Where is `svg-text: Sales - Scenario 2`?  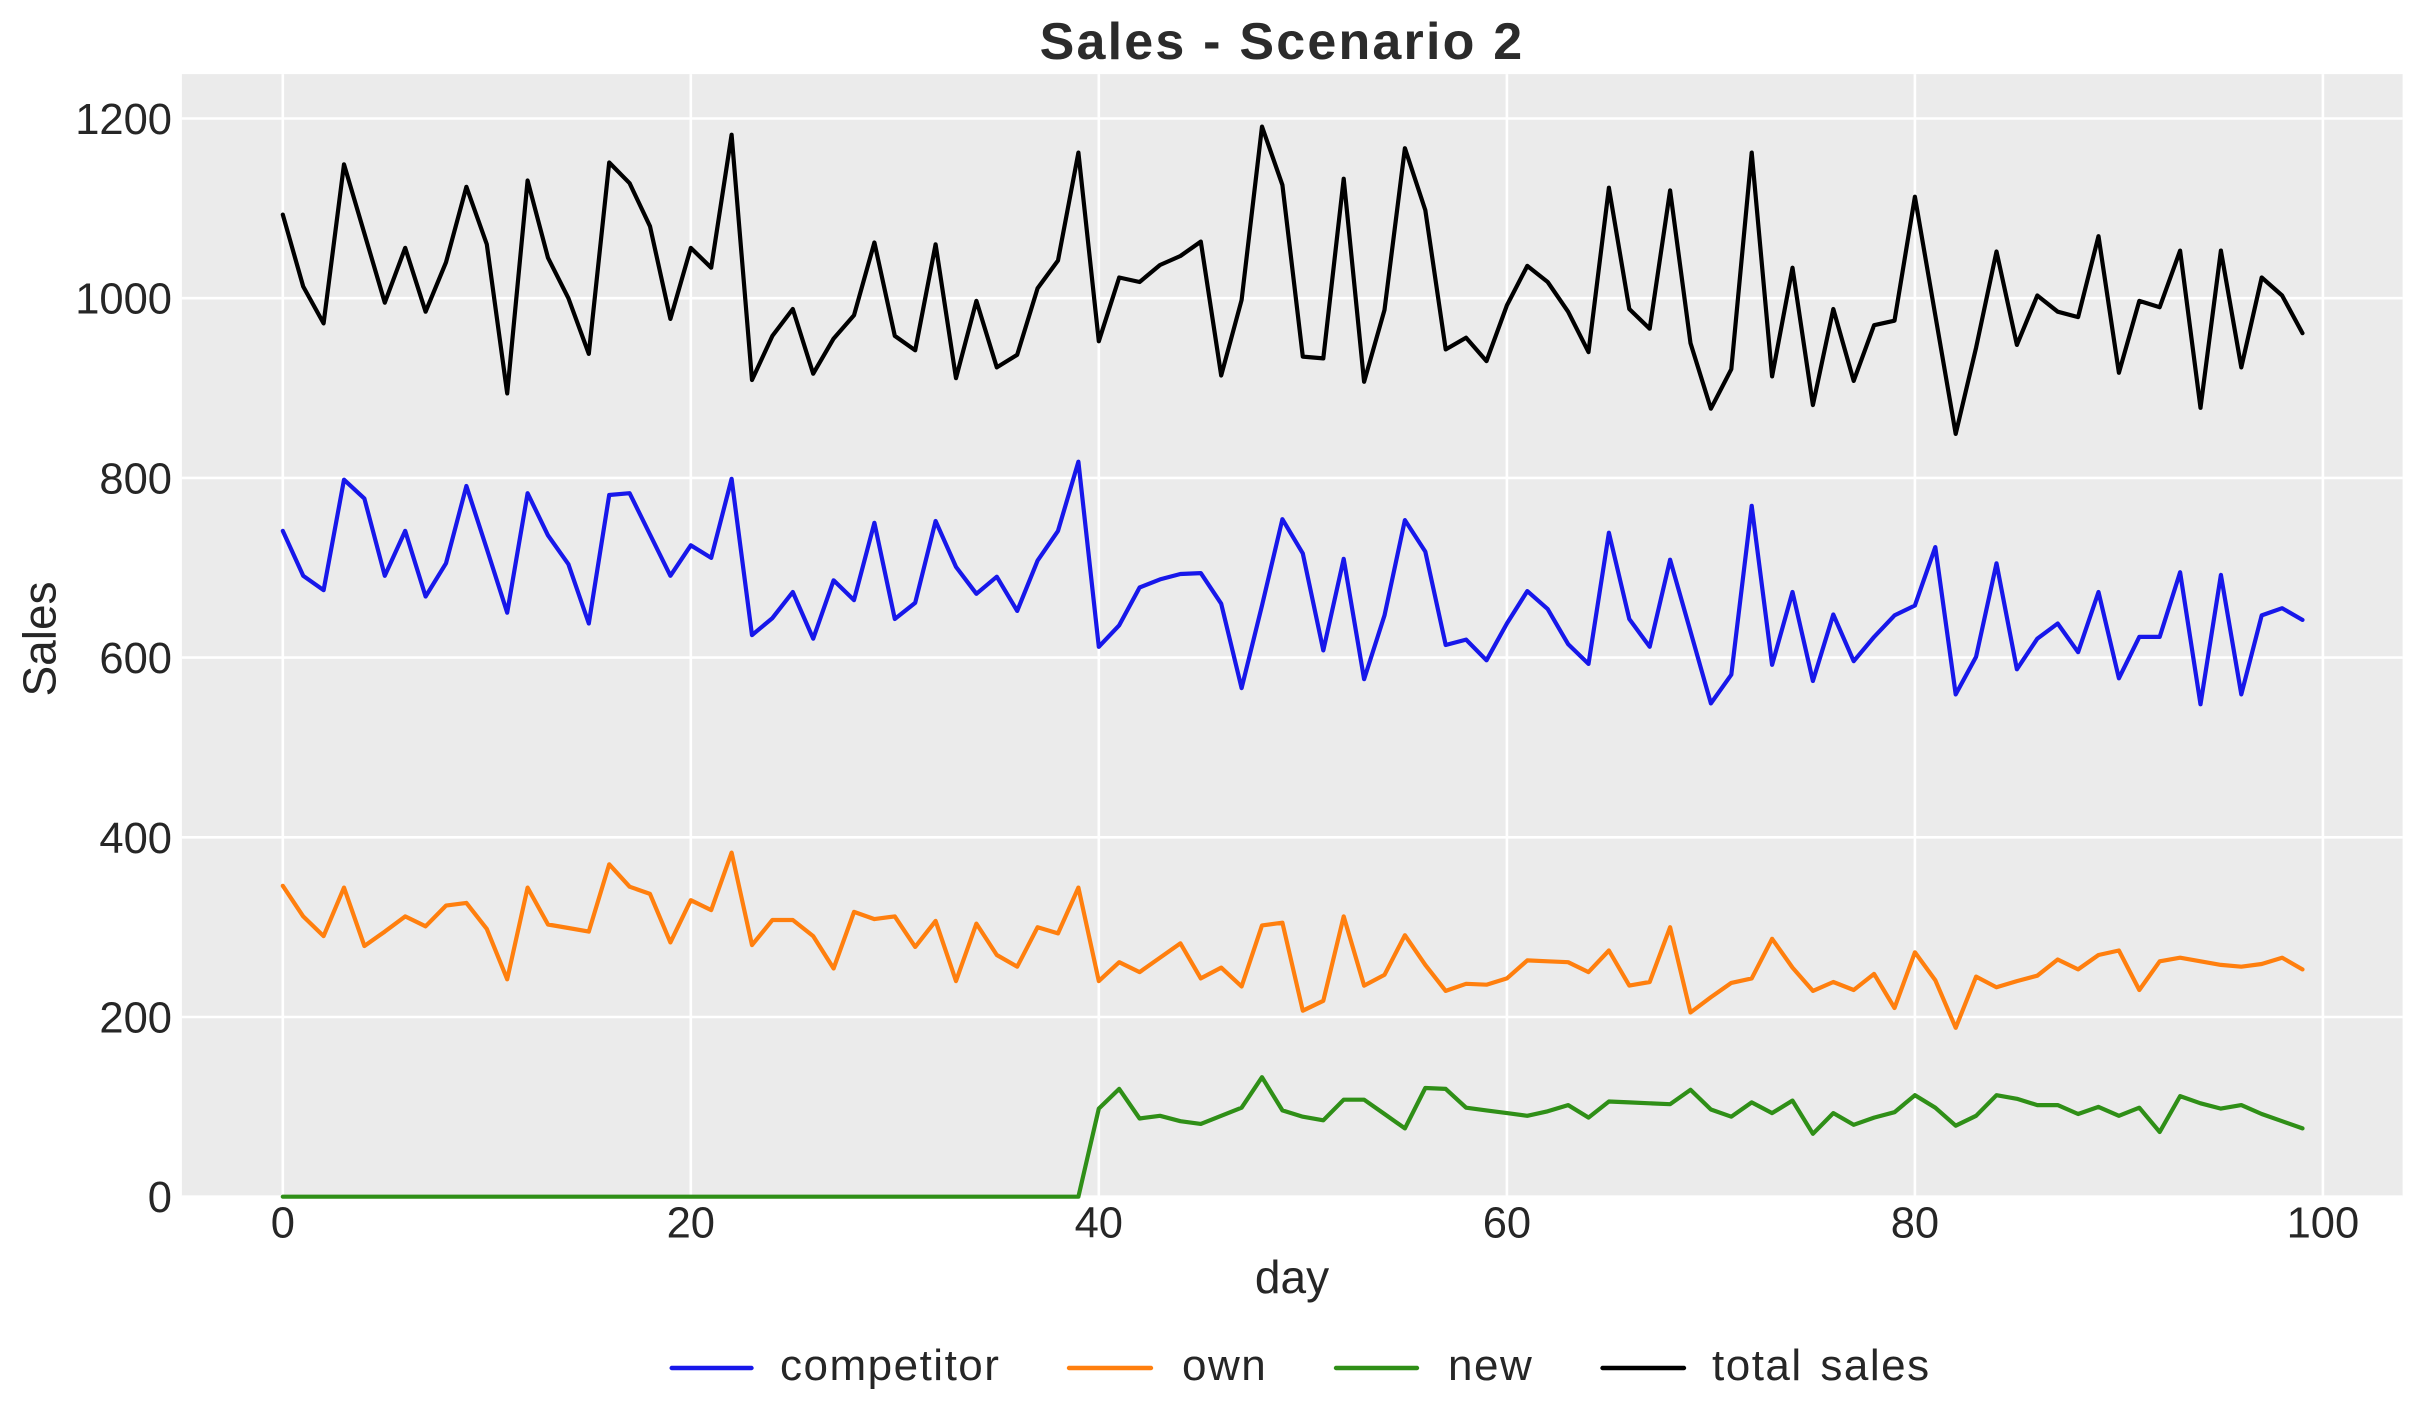
svg-text: Sales - Scenario 2 is located at coordinates (1282, 42).